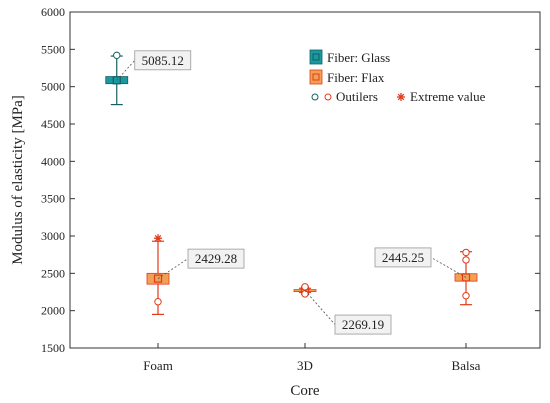 This screenshot has width=550, height=403. I want to click on legend-label: Fiber: Flax, so click(356, 77).